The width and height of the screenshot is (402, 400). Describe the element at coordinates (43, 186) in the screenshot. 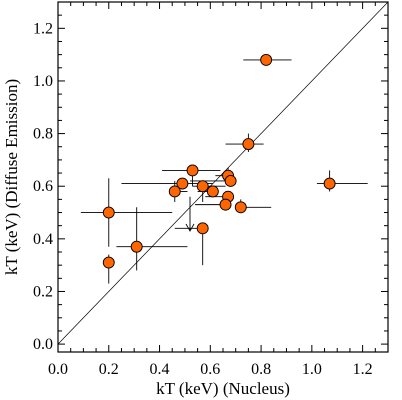

I see `y-tick-label: 0.6` at that location.